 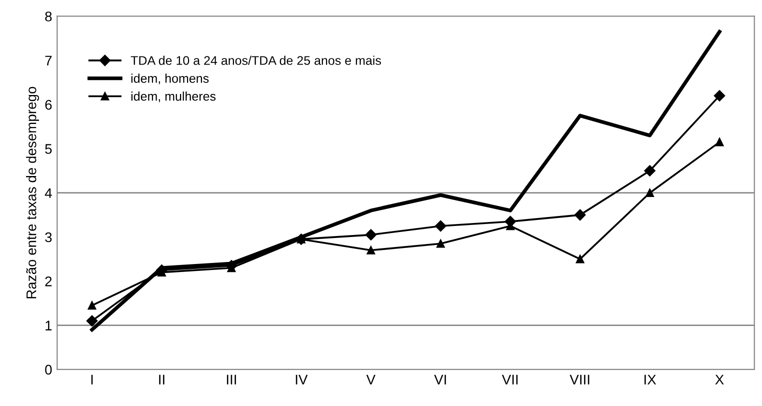 What do you see at coordinates (580, 379) in the screenshot?
I see `x-tick-label: VIII` at bounding box center [580, 379].